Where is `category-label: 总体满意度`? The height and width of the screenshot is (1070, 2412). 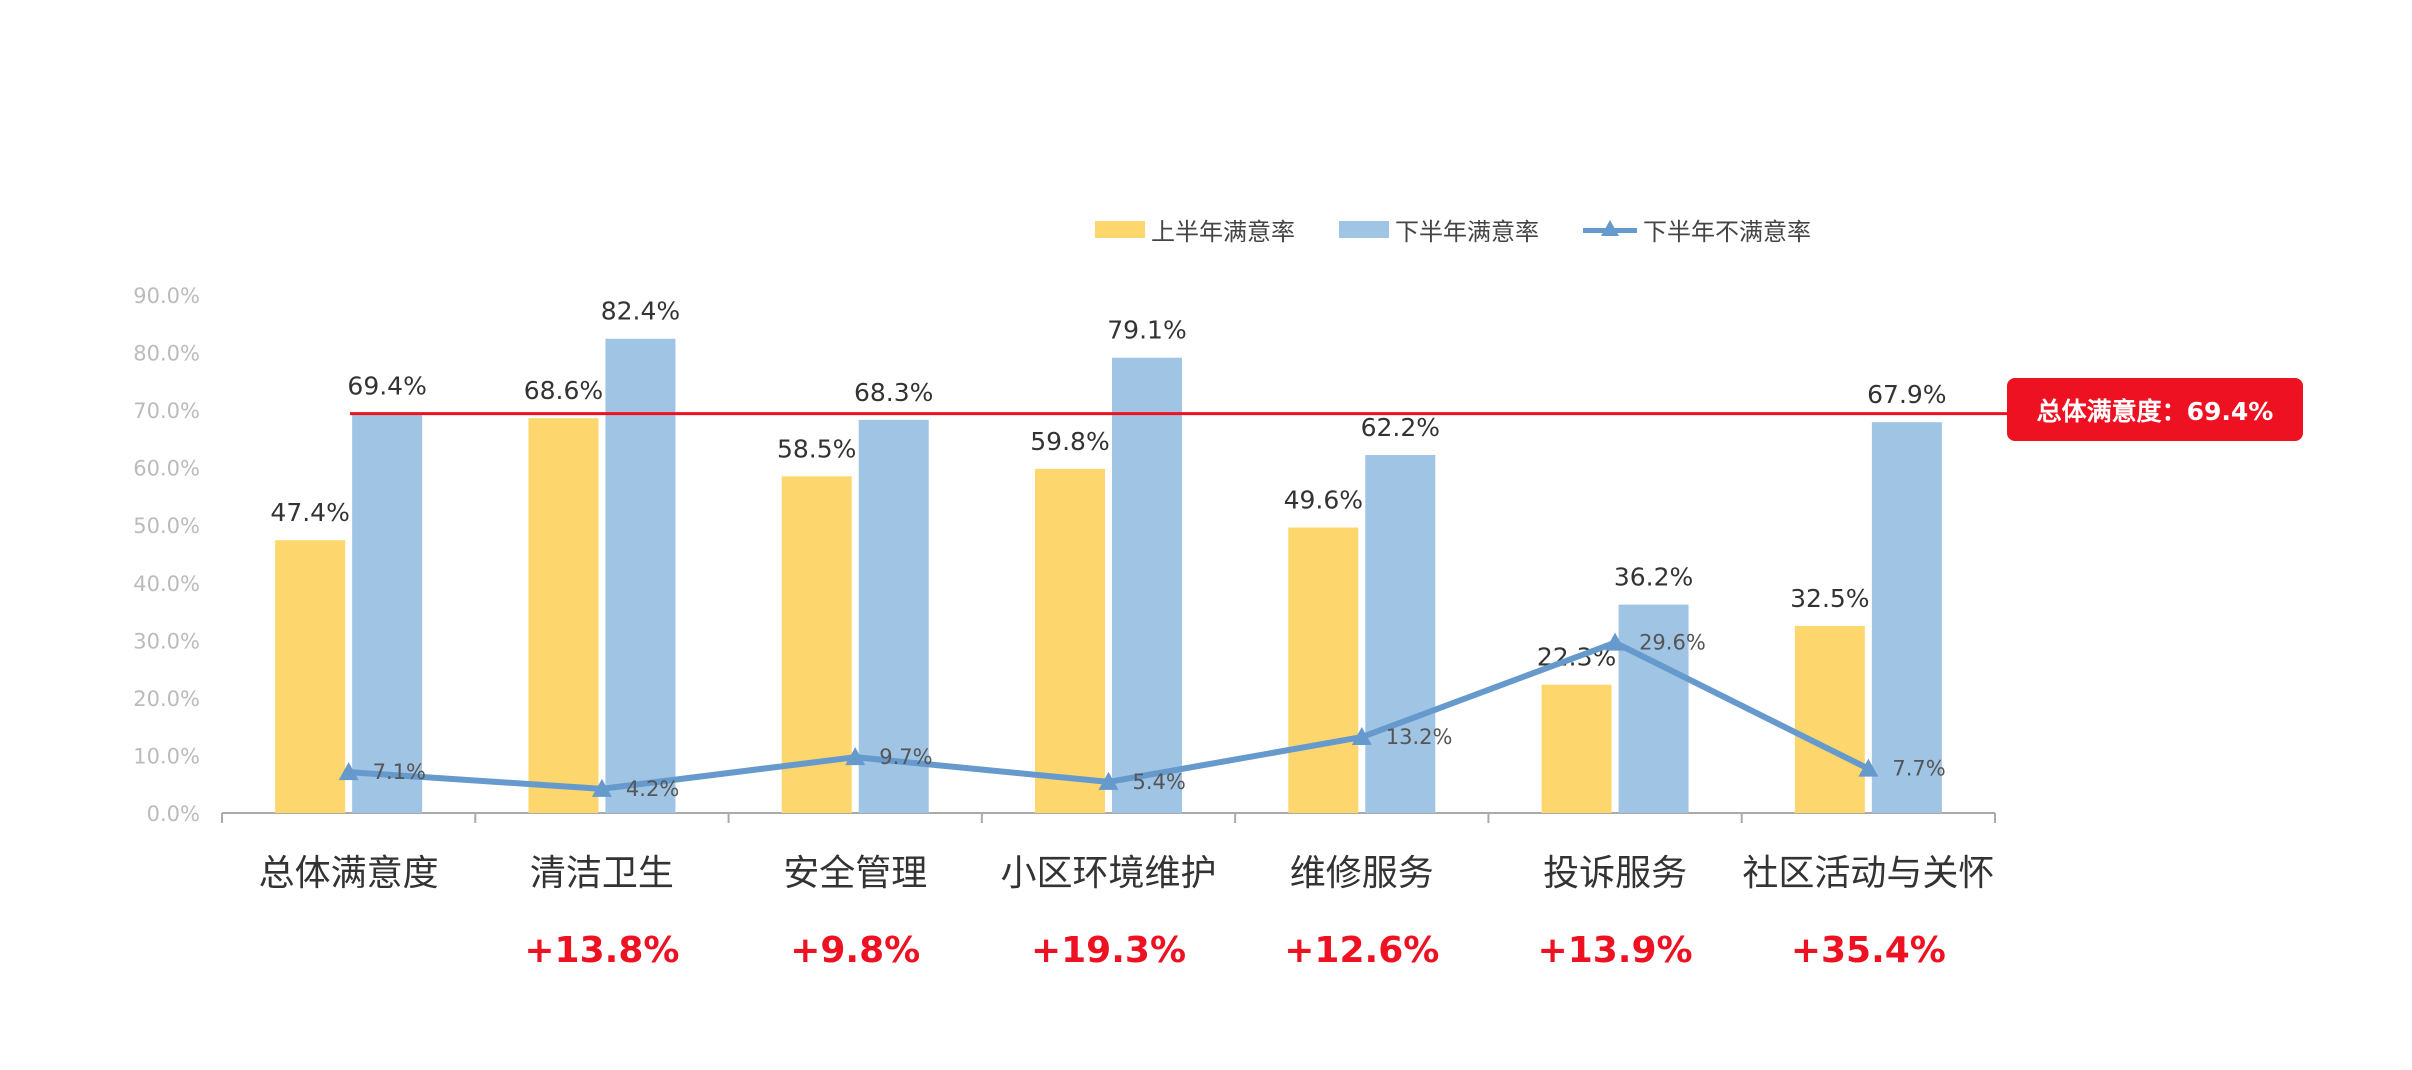 category-label: 总体满意度 is located at coordinates (349, 873).